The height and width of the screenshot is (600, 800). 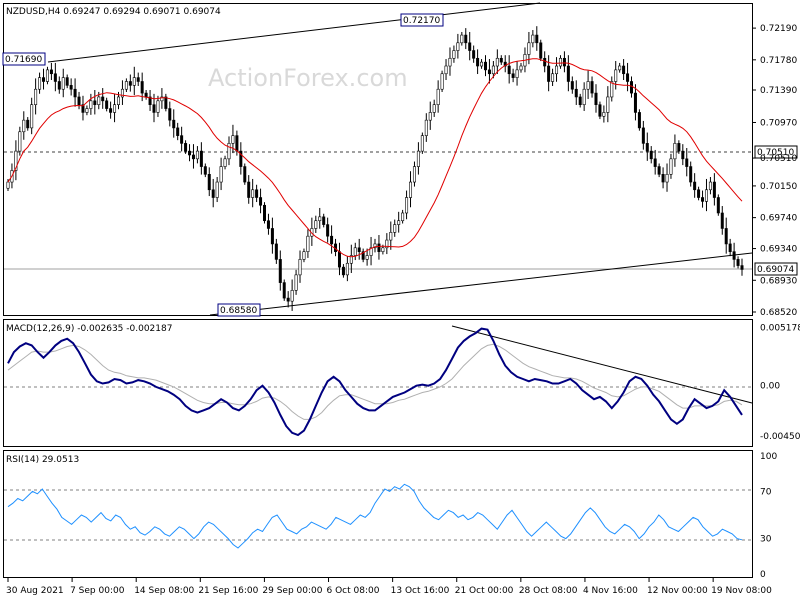 What do you see at coordinates (677, 591) in the screenshot?
I see `time-tick-label: 12 Nov 00:00` at bounding box center [677, 591].